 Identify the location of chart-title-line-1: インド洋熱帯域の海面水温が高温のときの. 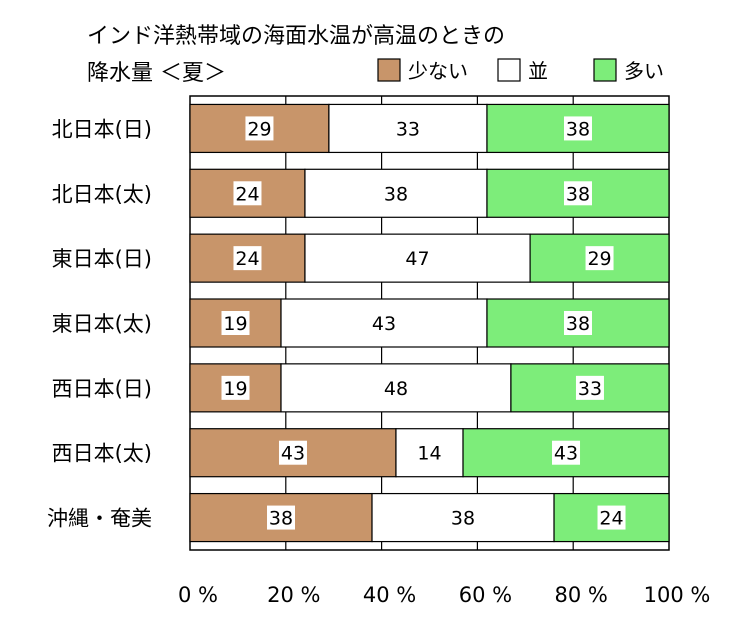
(296, 36).